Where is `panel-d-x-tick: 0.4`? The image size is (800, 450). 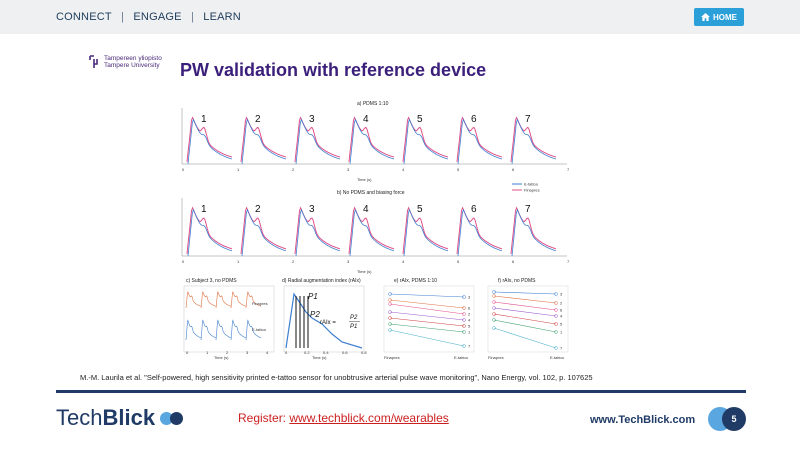 panel-d-x-tick: 0.4 is located at coordinates (326, 352).